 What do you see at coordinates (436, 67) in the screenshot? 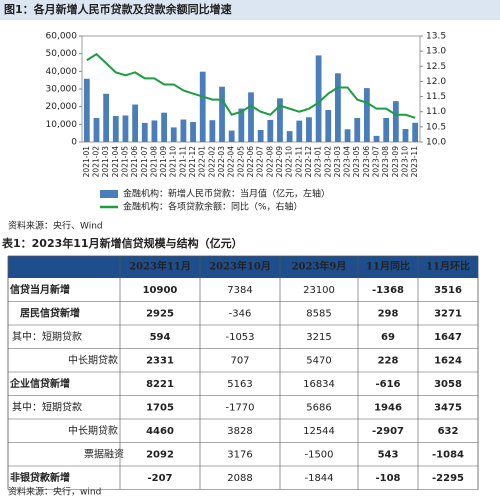
I see `y2-tick-label: 12.5` at bounding box center [436, 67].